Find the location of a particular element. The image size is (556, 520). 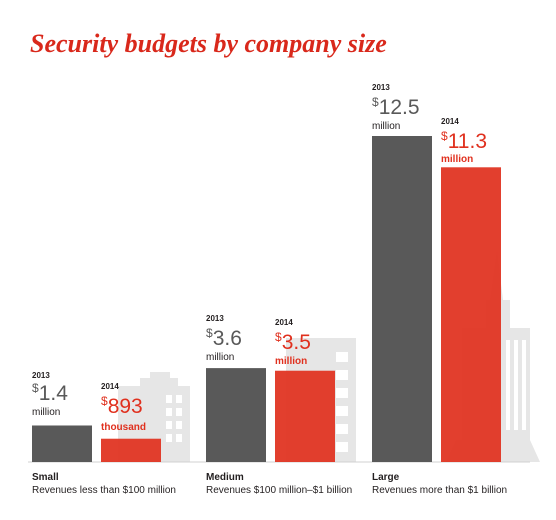

amount-large-2014: 11.3 is located at coordinates (467, 141).